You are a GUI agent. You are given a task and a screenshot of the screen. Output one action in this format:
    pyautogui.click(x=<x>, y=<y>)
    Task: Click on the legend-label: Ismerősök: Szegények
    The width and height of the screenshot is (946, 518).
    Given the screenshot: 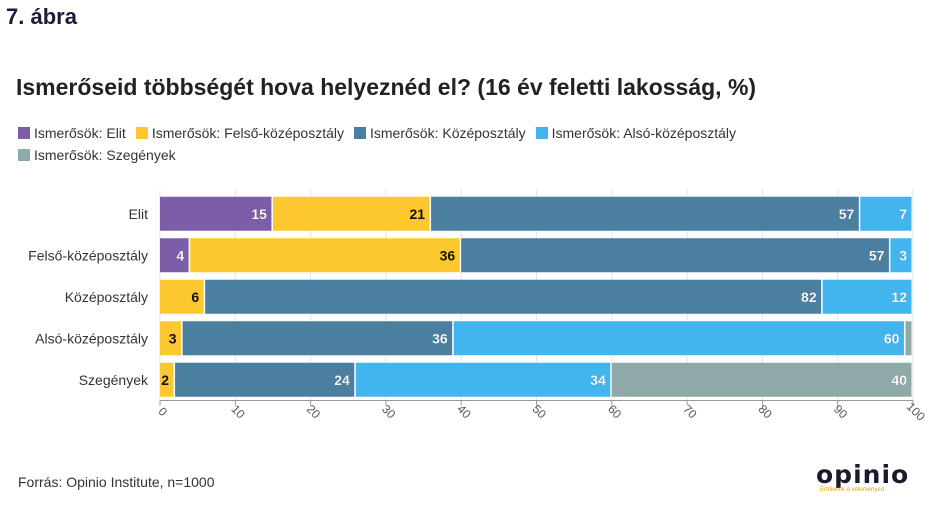 What is the action you would take?
    pyautogui.click(x=105, y=155)
    